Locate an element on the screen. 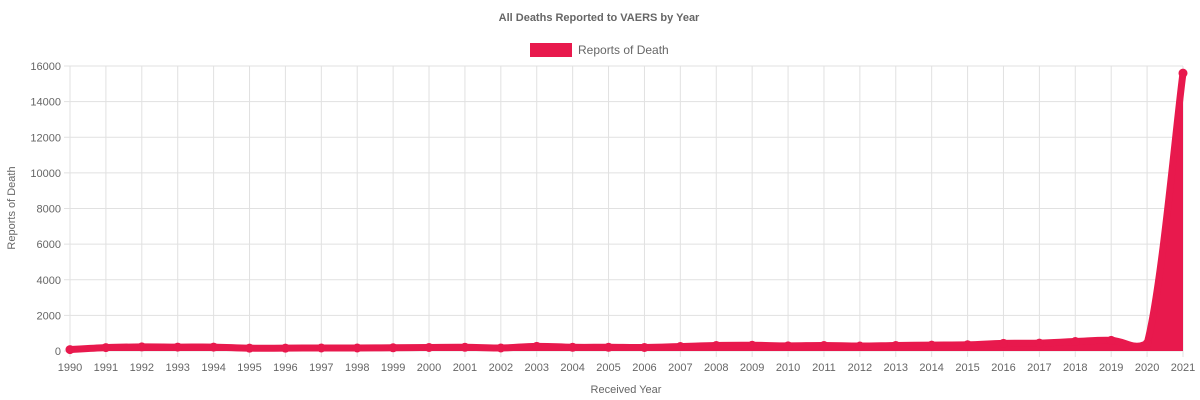  x-tick-label: 2016 is located at coordinates (1003, 368).